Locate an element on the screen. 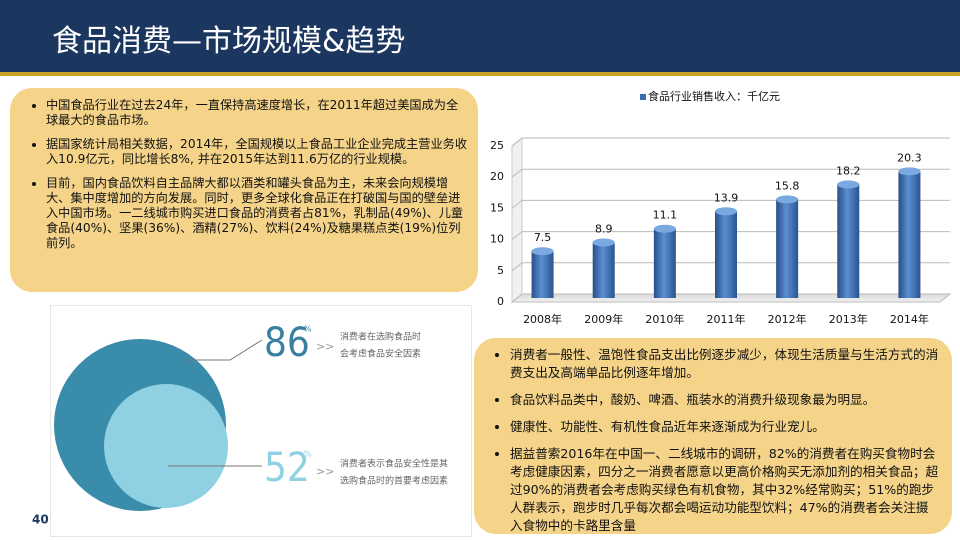 This screenshot has height=540, width=960. y-tick-label: 10 is located at coordinates (497, 239).